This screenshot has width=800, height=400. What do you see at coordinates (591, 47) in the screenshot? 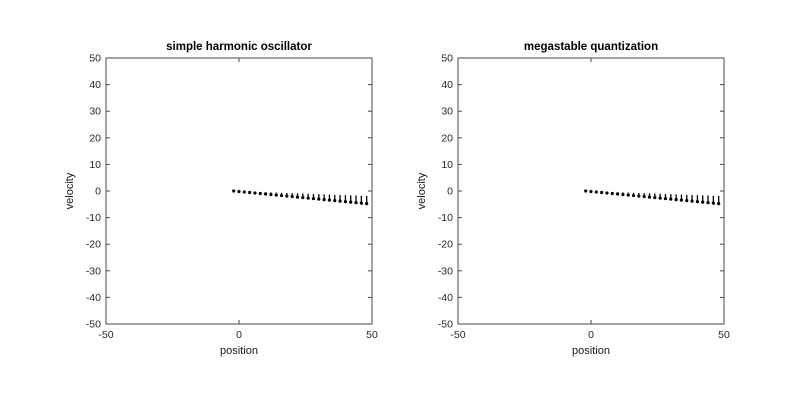
I see `plot-title: megastable quantization` at bounding box center [591, 47].